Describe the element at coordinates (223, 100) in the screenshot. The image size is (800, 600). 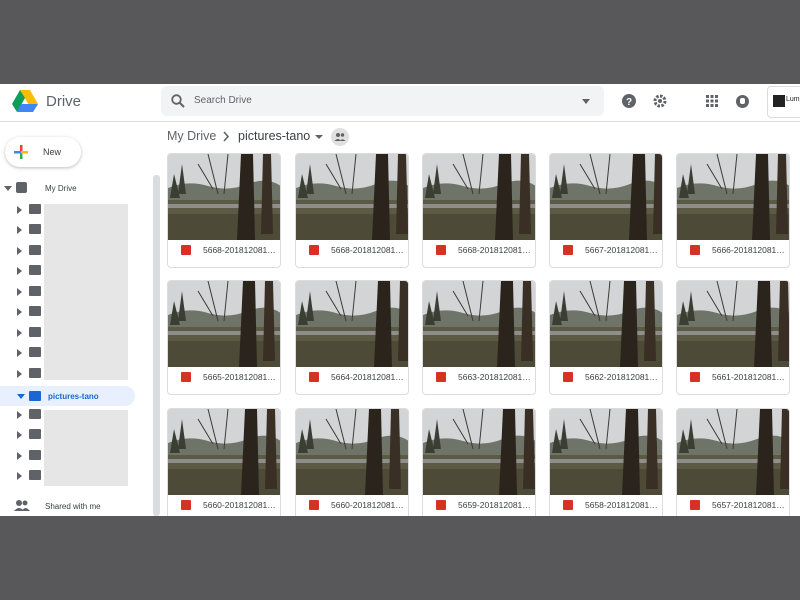
I see `search-placeholder: Search Drive` at that location.